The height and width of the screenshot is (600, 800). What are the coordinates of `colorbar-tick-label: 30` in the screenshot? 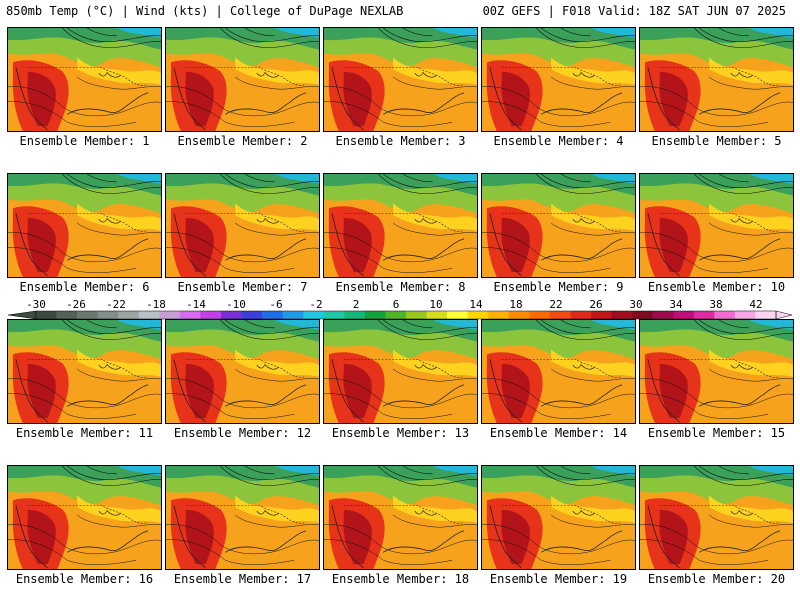 It's located at (636, 304).